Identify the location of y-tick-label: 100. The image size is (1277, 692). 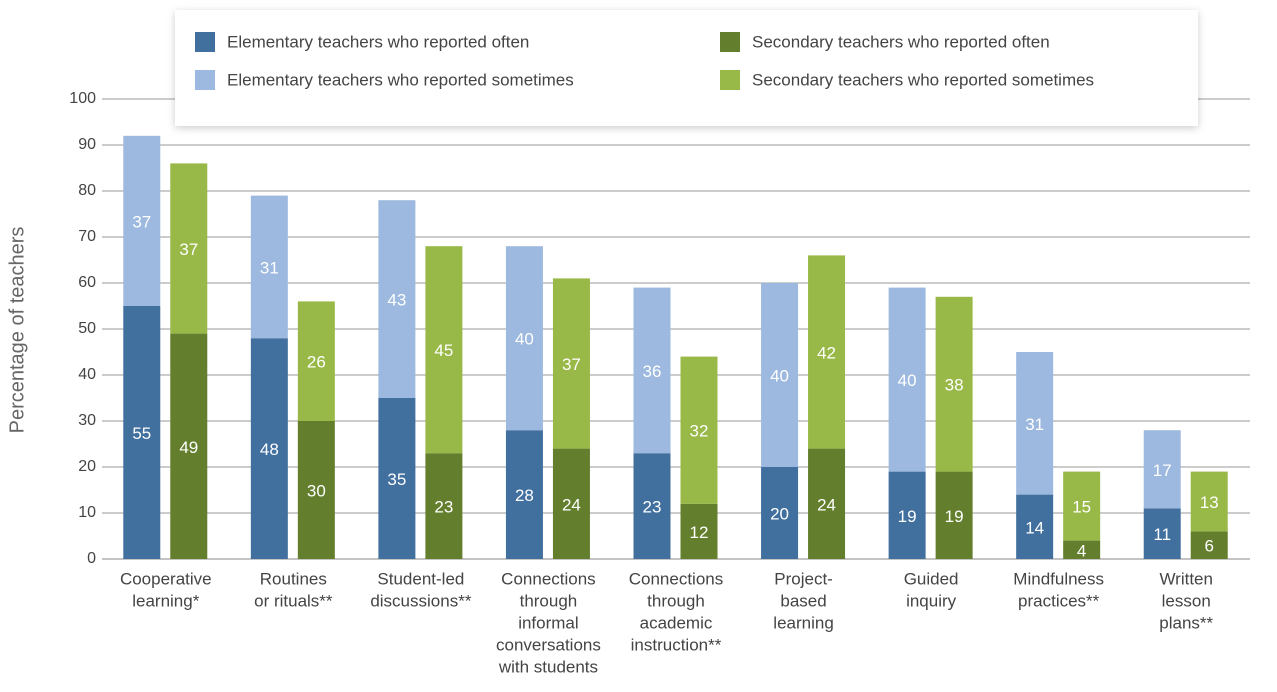
(82, 98).